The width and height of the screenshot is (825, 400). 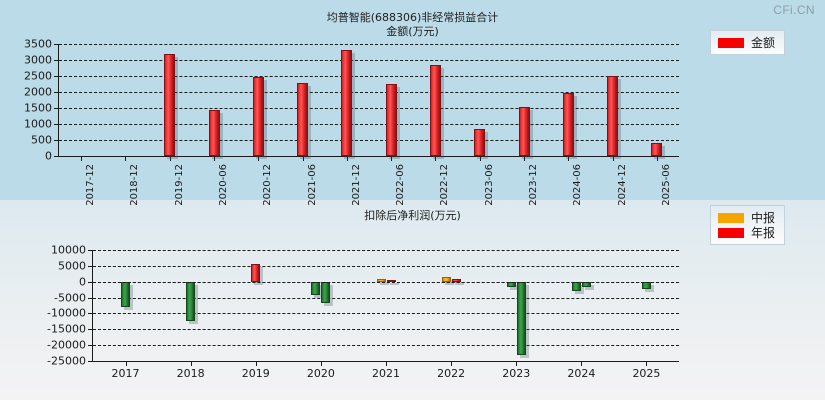 What do you see at coordinates (70, 298) in the screenshot?
I see `y-axis-tick-label: -5000` at bounding box center [70, 298].